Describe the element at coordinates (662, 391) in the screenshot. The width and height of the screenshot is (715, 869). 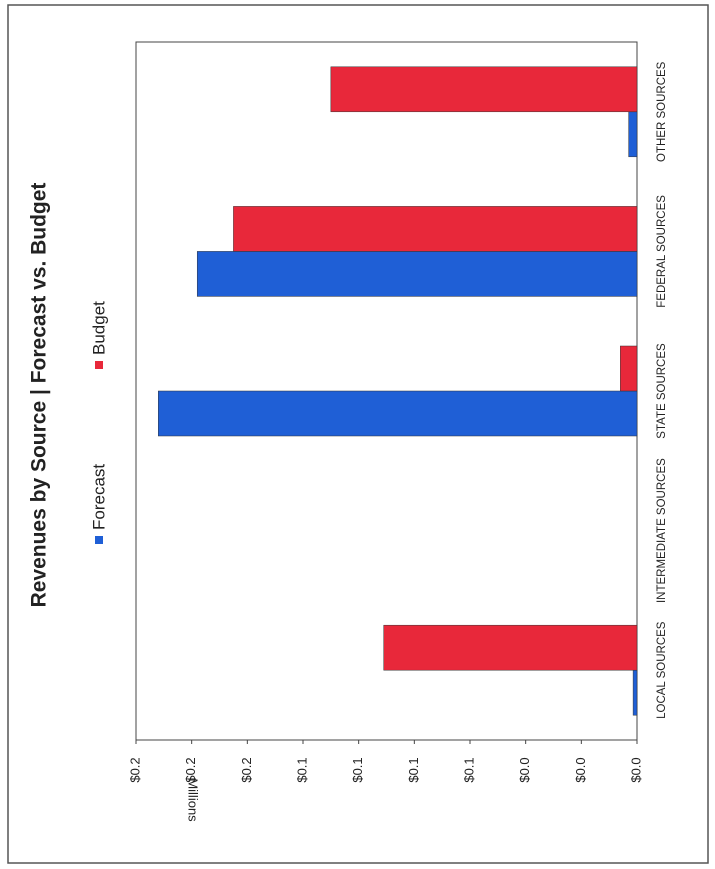
I see `x-tick-label: STATE SOURCES` at that location.